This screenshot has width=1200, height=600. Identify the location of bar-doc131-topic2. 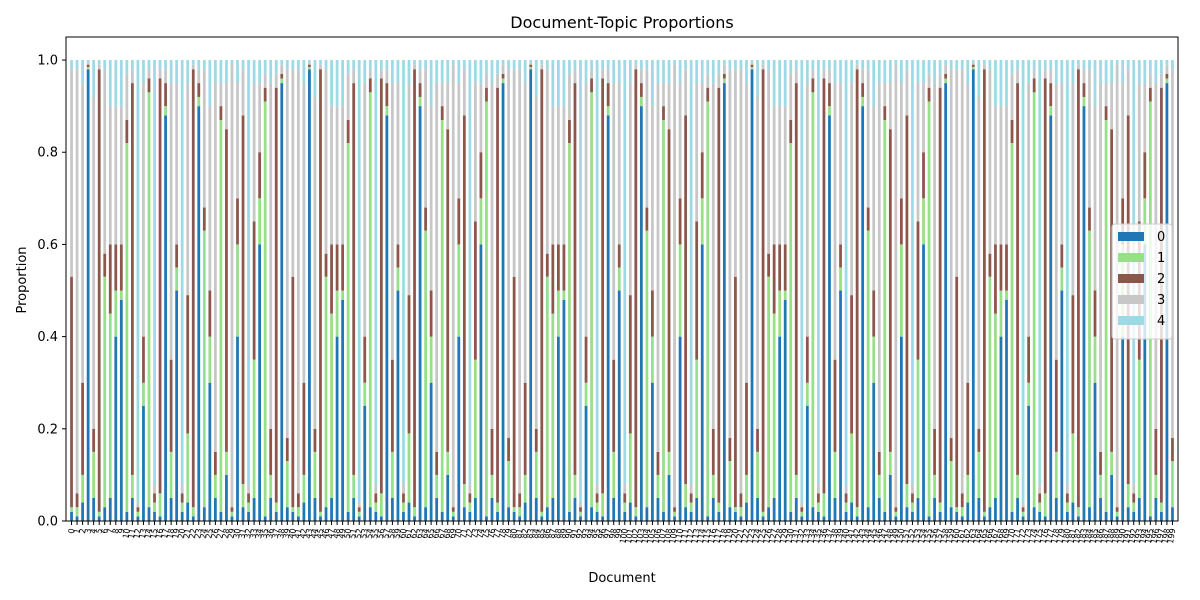
(796, 279).